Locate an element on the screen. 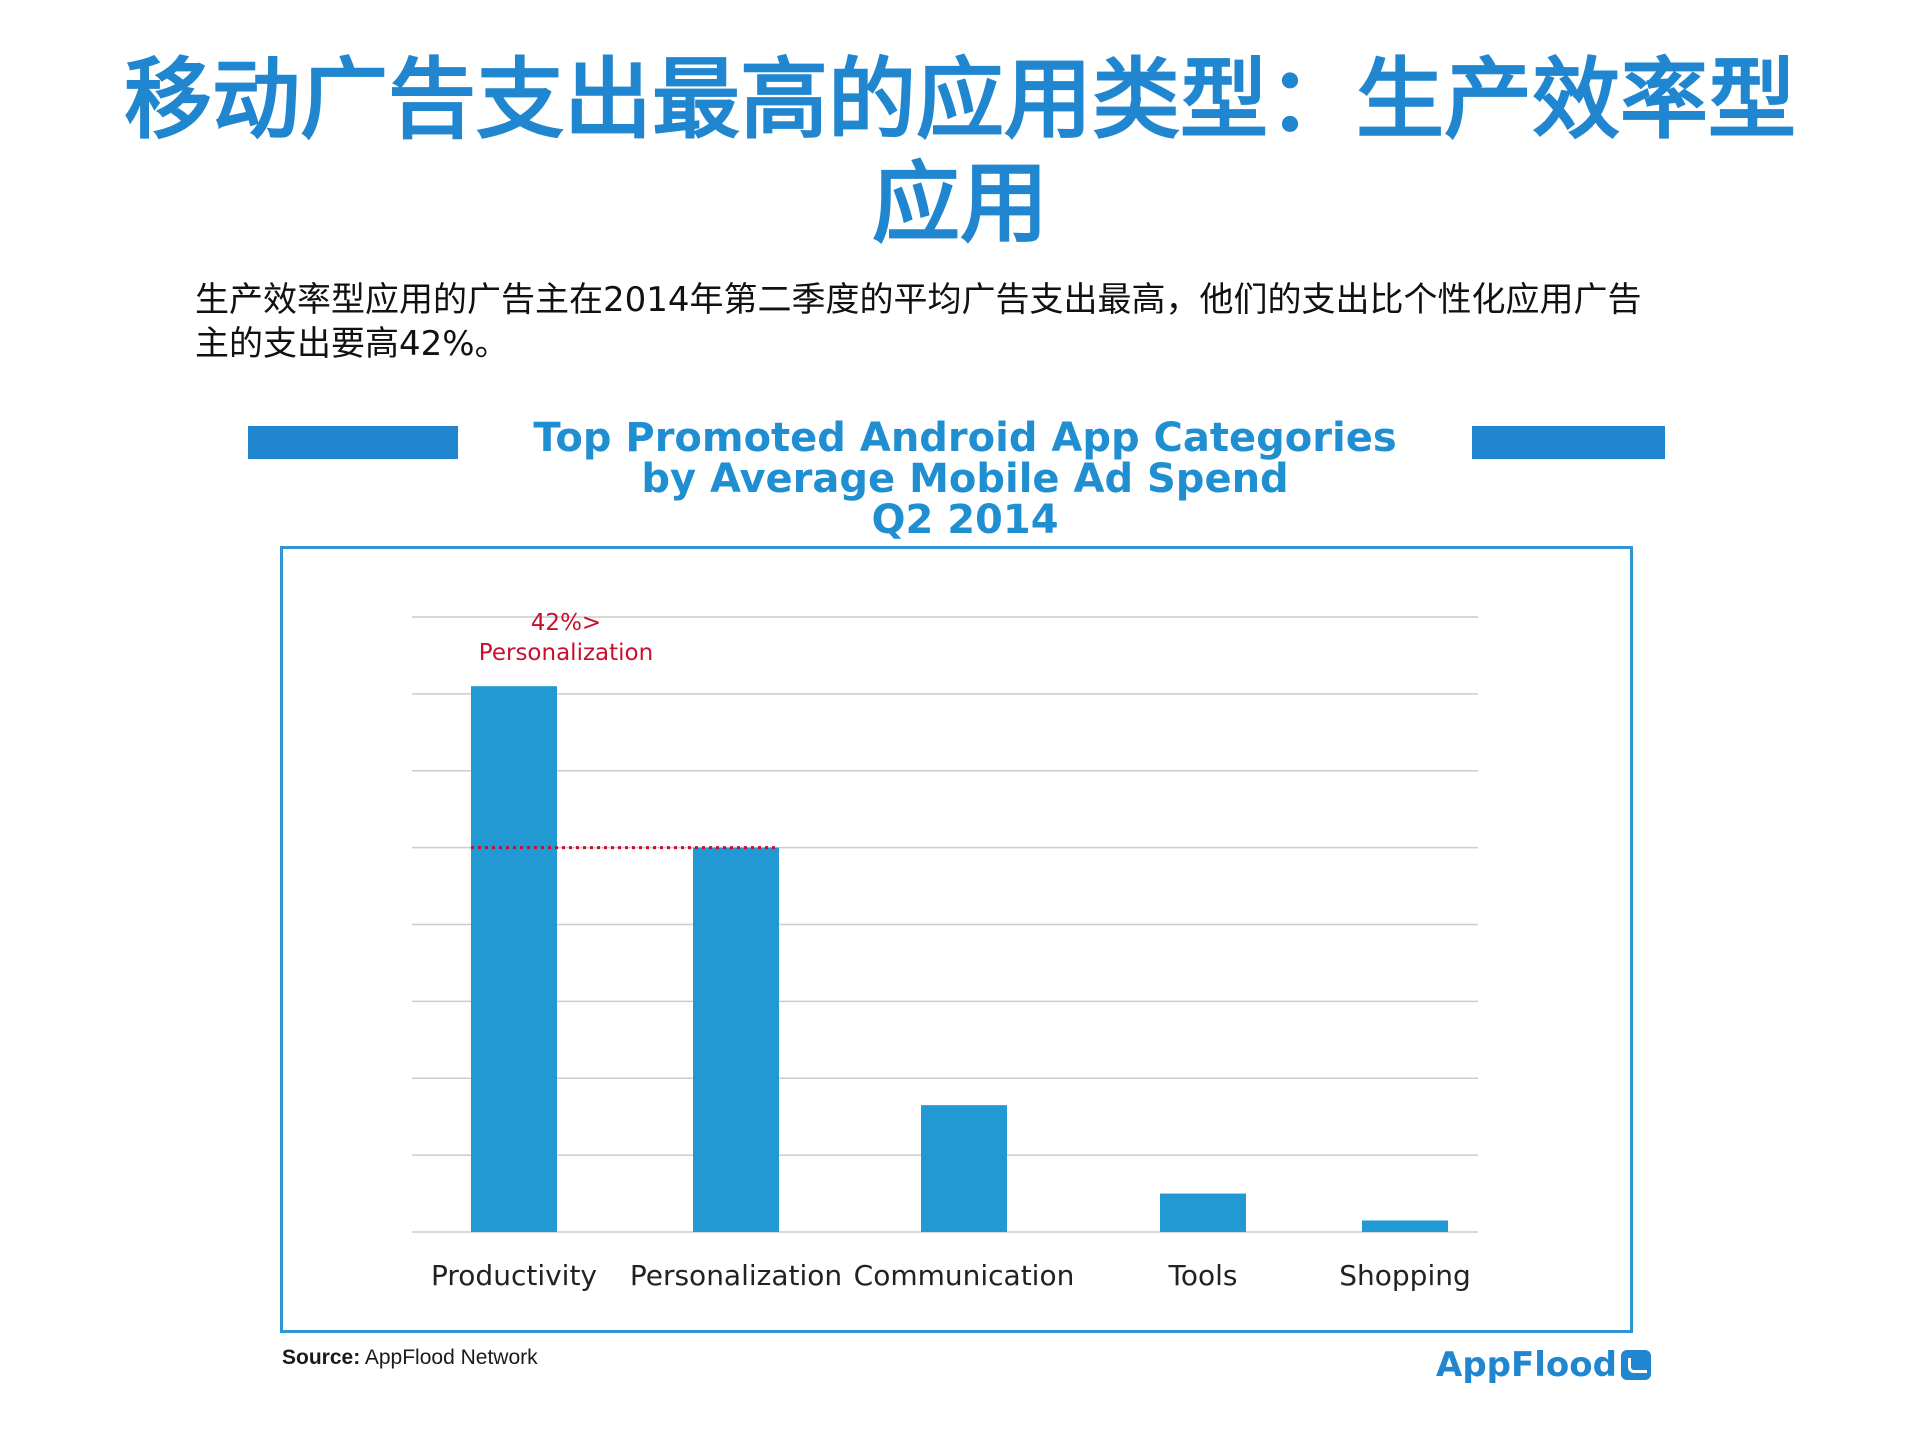 This screenshot has width=1920, height=1440. x-tick-label: Communication is located at coordinates (964, 1275).